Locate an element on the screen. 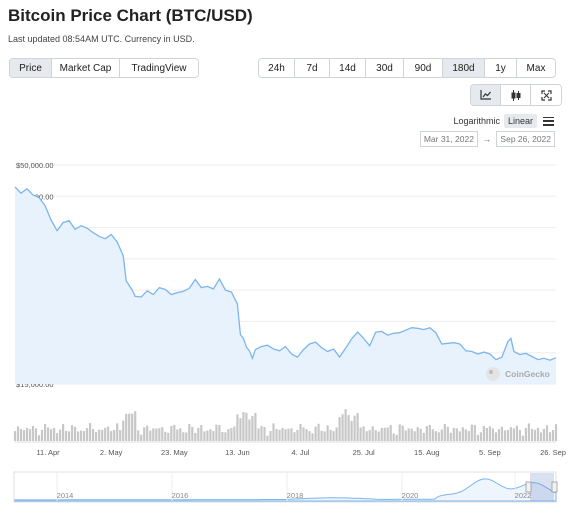 The image size is (570, 514). range-1y-button: 1y is located at coordinates (501, 68).